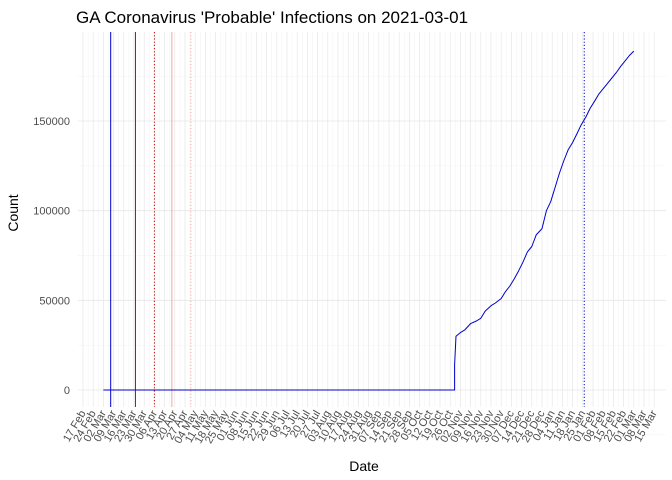 The image size is (672, 480). Describe the element at coordinates (364, 466) in the screenshot. I see `x-axis-title: Date` at that location.